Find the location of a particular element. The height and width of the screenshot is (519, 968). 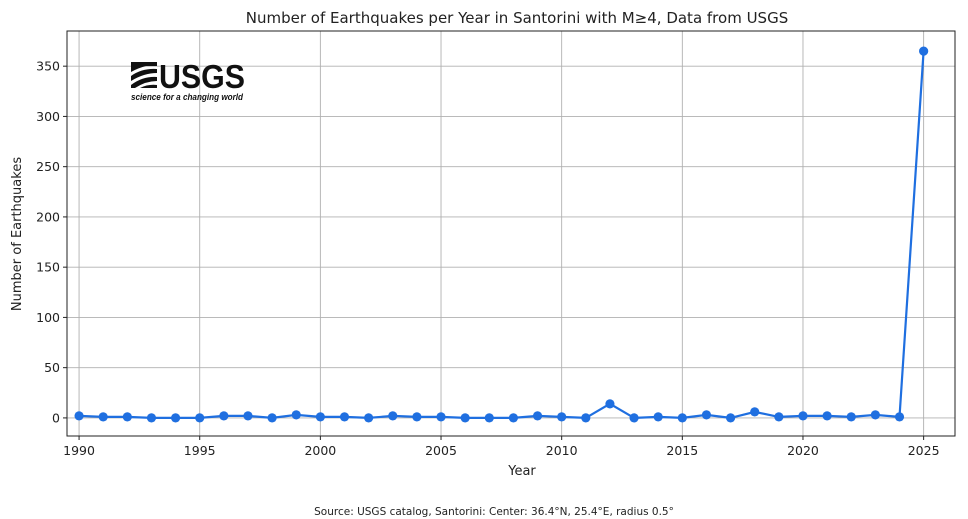

data-point-2001 is located at coordinates (344, 417).